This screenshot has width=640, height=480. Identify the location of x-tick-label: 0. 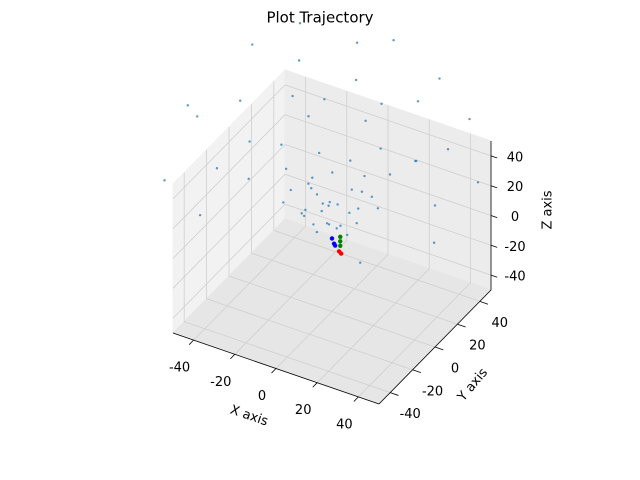
(262, 396).